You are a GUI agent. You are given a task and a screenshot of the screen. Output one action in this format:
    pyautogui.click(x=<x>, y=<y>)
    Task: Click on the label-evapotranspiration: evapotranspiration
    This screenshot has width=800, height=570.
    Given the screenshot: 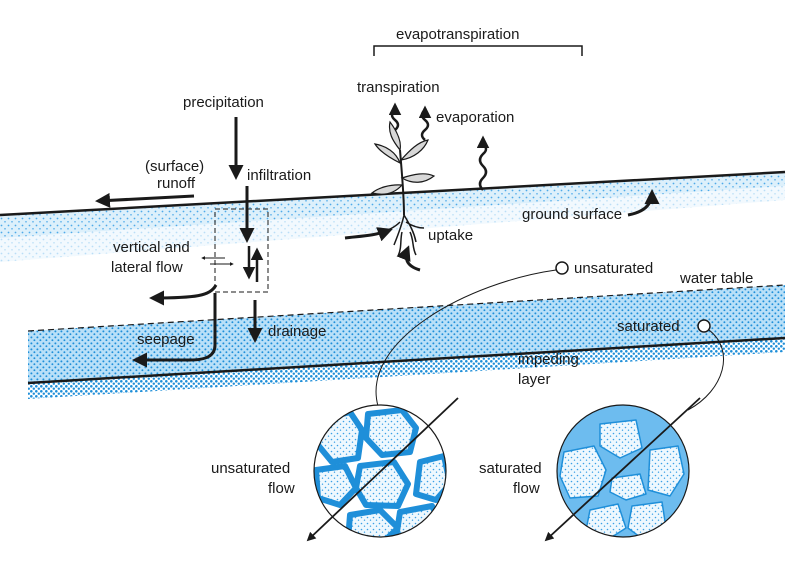 What is the action you would take?
    pyautogui.click(x=457, y=34)
    